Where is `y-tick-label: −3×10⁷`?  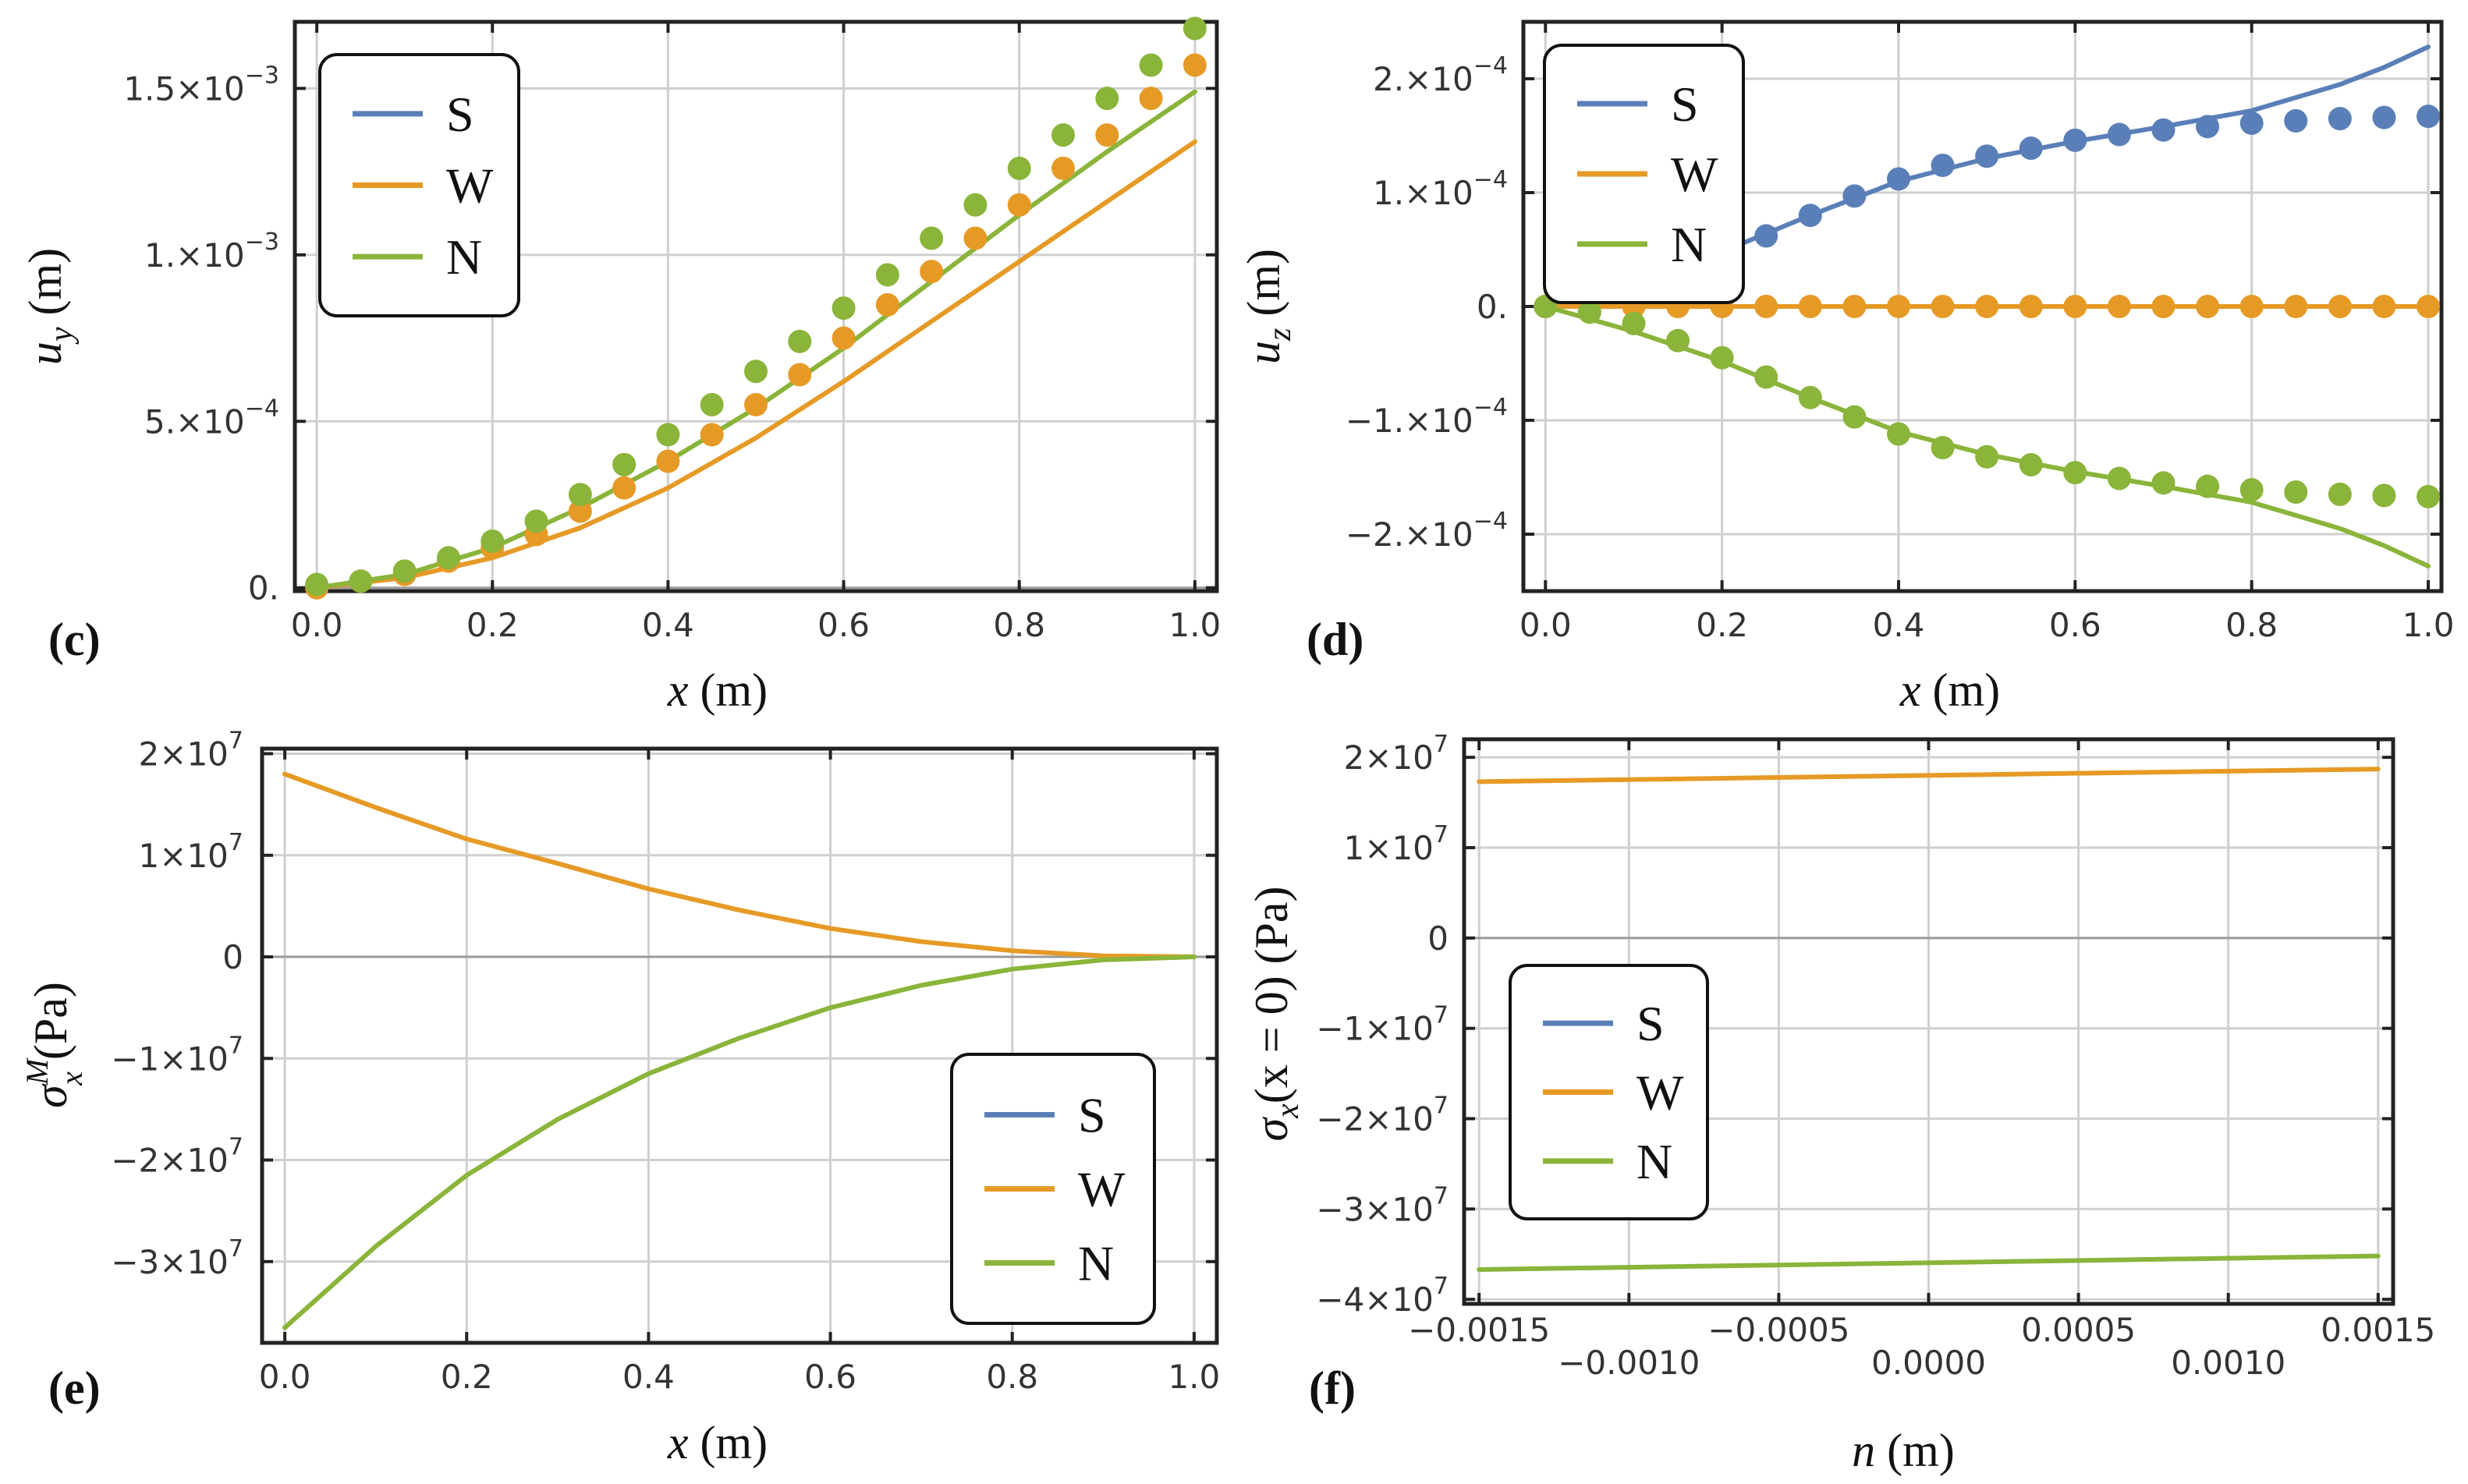
y-tick-label: −3×10⁷ is located at coordinates (177, 1258).